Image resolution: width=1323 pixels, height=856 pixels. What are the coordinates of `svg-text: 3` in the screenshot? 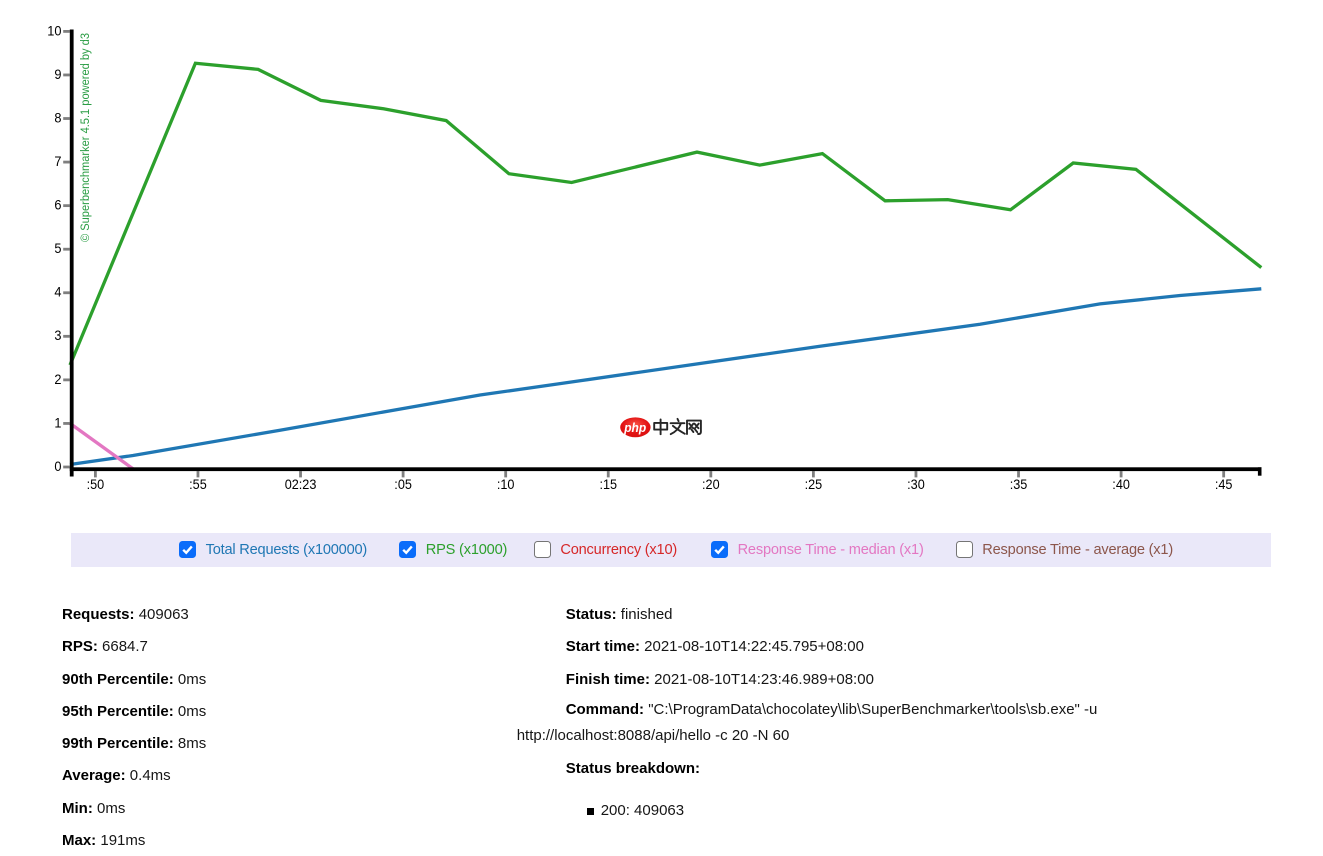 It's located at (57, 335).